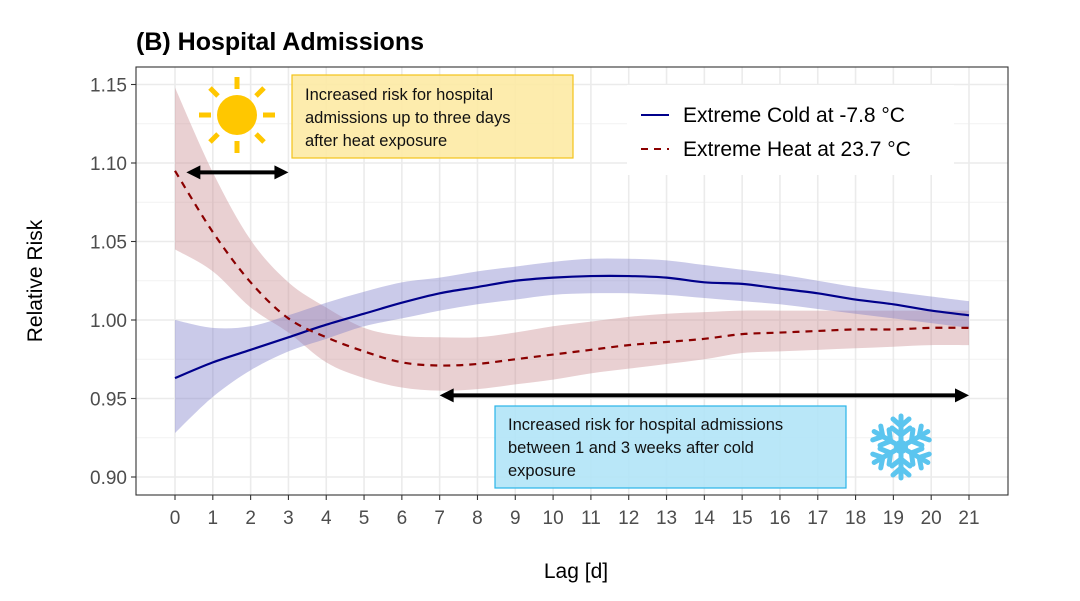 Image resolution: width=1080 pixels, height=601 pixels. Describe the element at coordinates (213, 518) in the screenshot. I see `x-tick-label: 1` at that location.